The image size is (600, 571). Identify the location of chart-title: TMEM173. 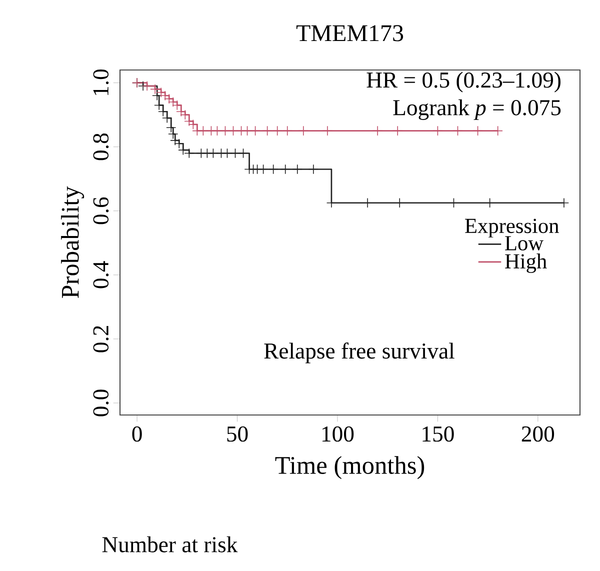
(350, 33).